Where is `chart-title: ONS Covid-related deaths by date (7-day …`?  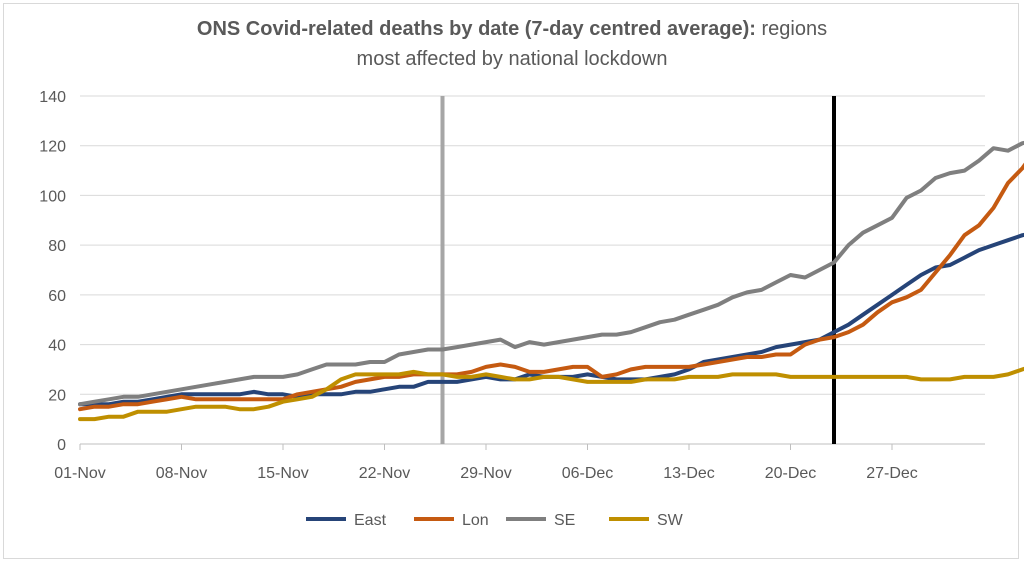 chart-title: ONS Covid-related deaths by date (7-day … is located at coordinates (512, 44).